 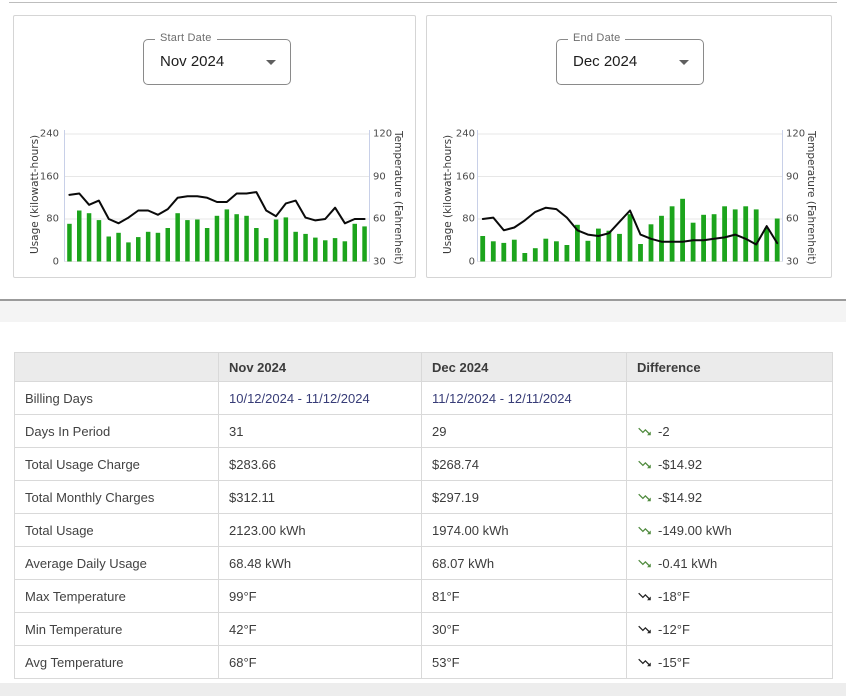 What do you see at coordinates (186, 38) in the screenshot?
I see `start-date-select-label: Start Date` at bounding box center [186, 38].